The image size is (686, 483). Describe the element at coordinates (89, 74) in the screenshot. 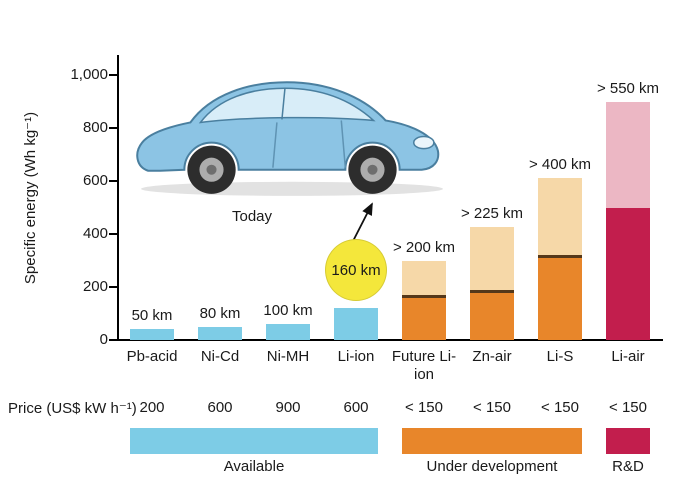

I see `y-tick-label: 1,000` at that location.